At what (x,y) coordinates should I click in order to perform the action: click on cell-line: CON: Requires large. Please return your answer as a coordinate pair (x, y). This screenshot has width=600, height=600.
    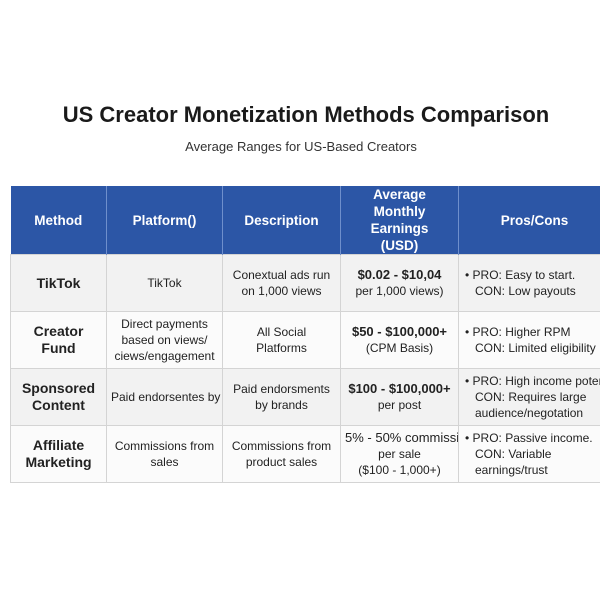
    Looking at the image, I should click on (531, 397).